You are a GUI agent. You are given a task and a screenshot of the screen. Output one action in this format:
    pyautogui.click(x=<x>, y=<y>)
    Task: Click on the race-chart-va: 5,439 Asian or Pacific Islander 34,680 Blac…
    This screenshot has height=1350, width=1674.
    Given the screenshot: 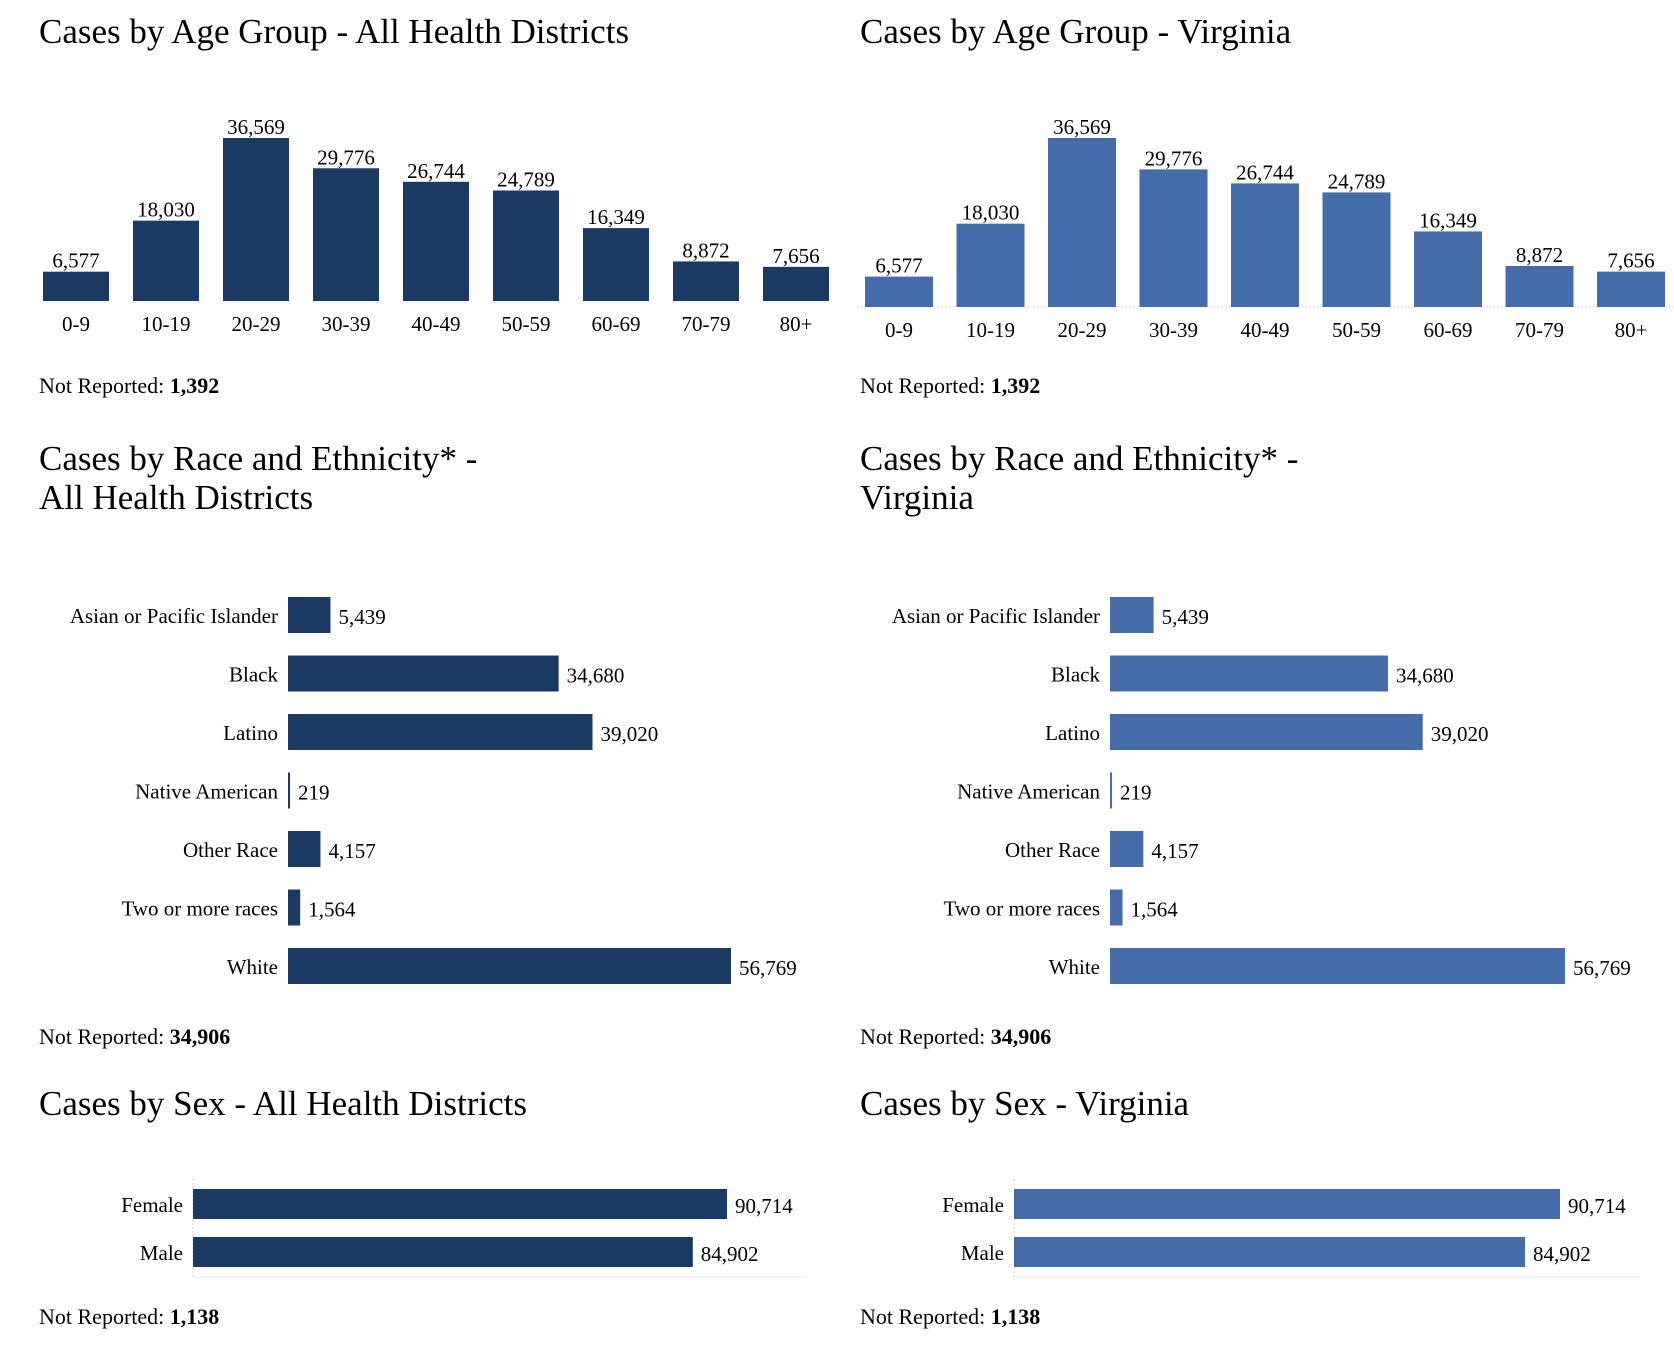 What is the action you would take?
    pyautogui.click(x=1261, y=790)
    